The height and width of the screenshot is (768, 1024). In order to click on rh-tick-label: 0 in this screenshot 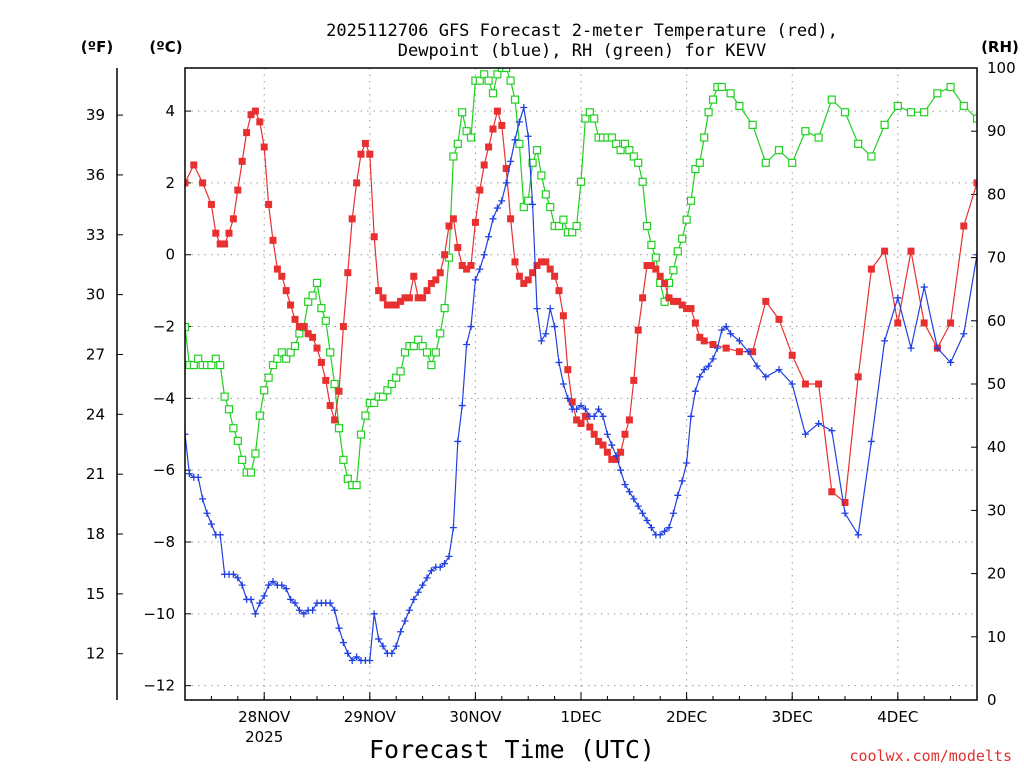, I will do `click(992, 700)`.